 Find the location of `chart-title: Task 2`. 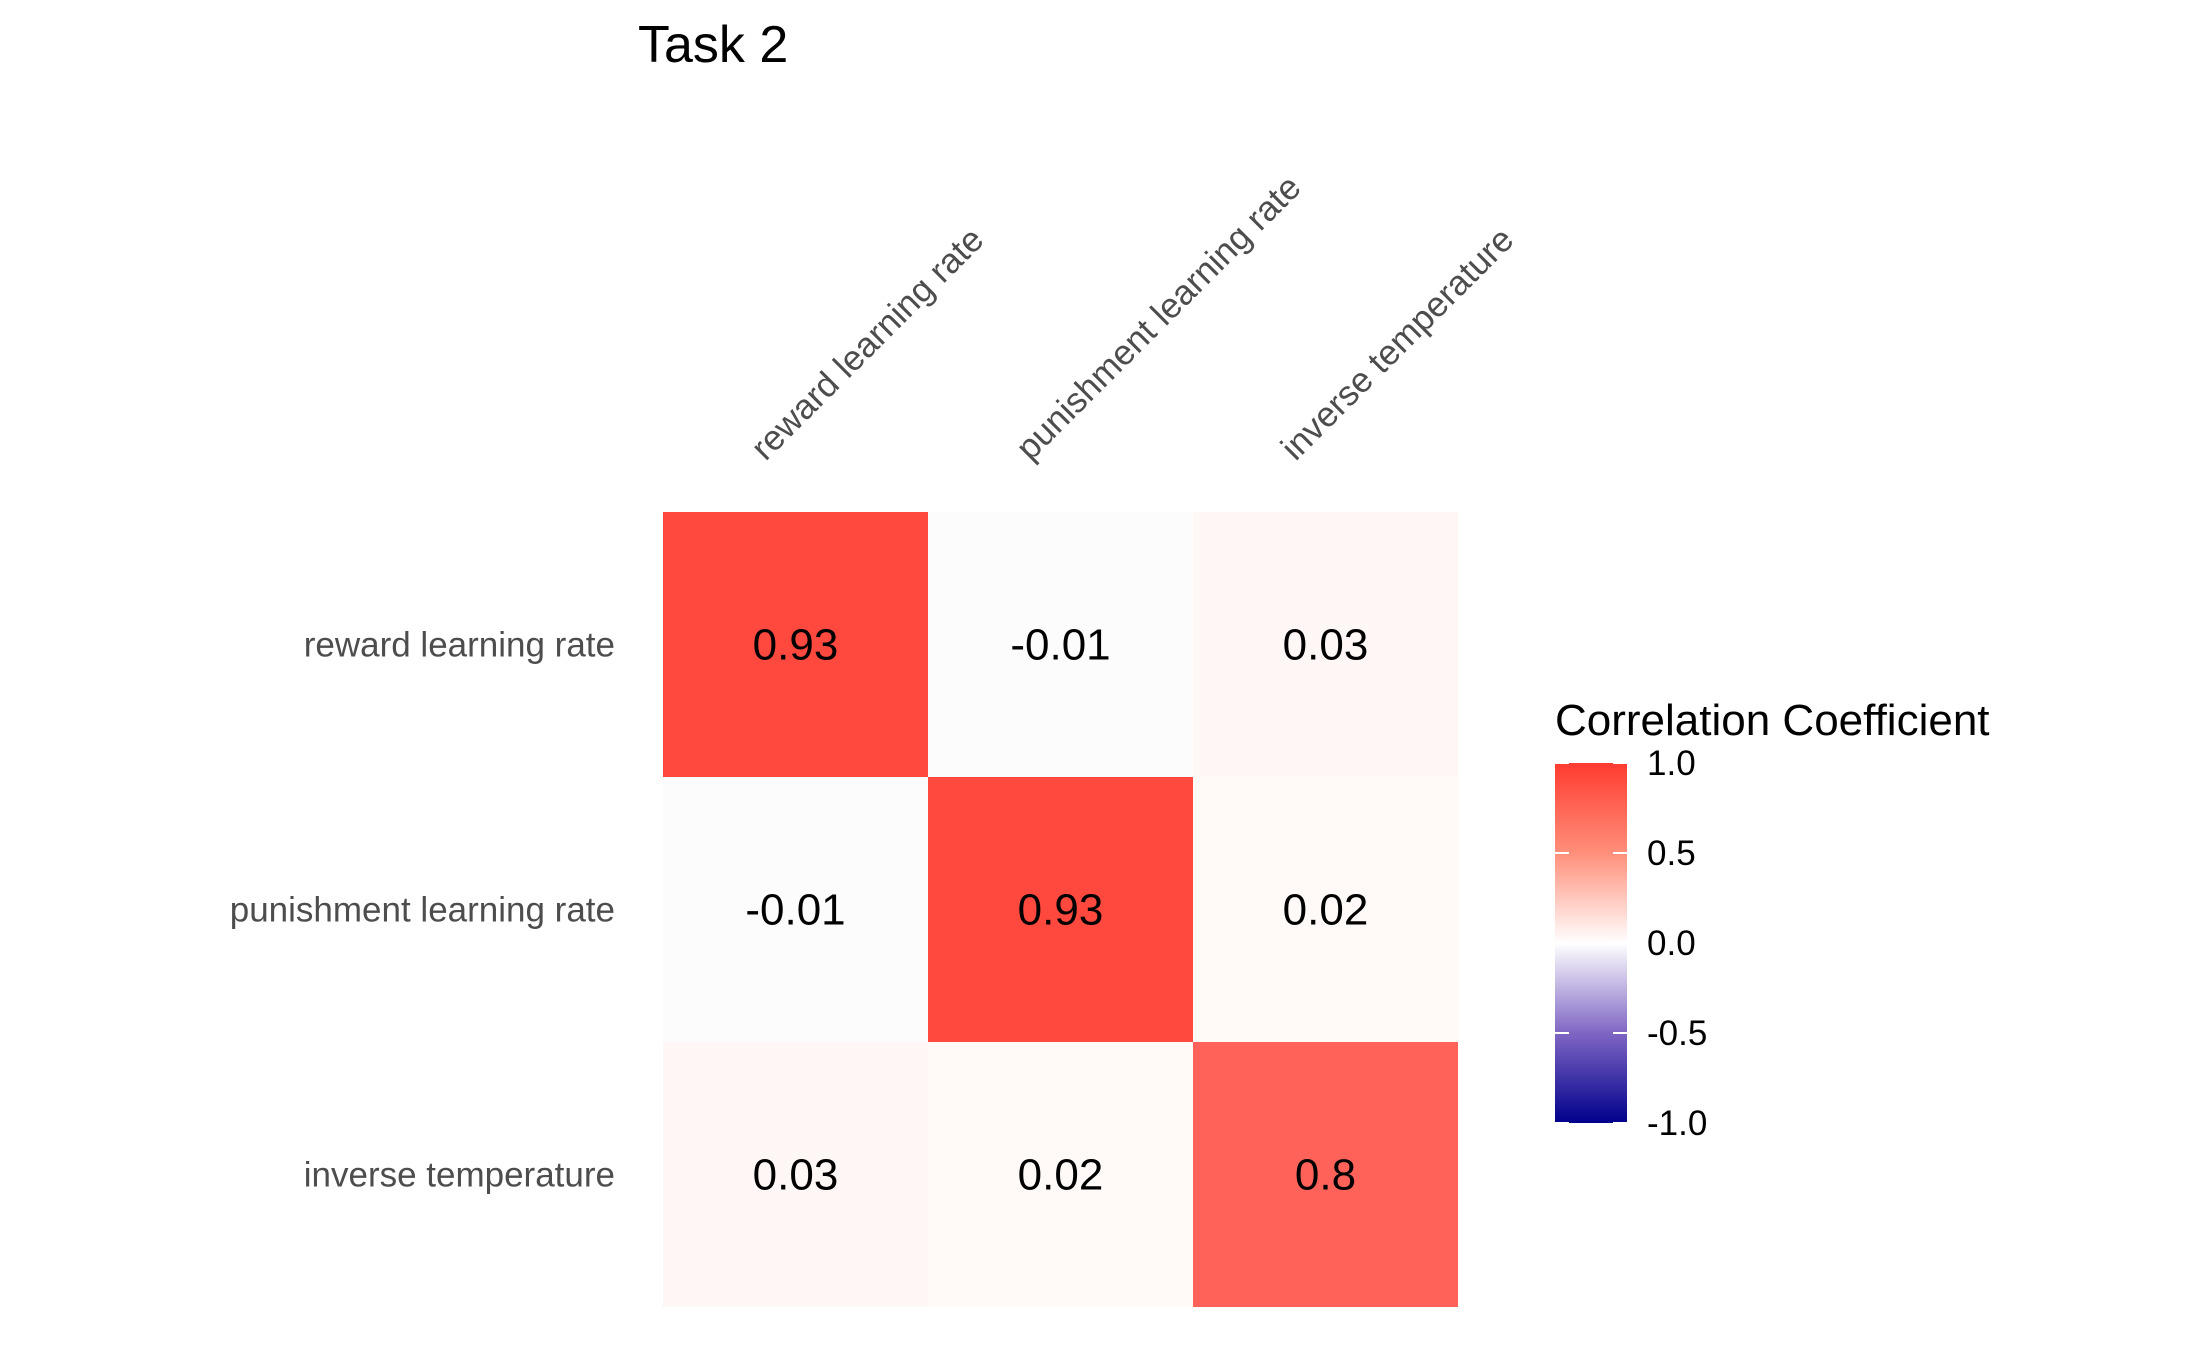

chart-title: Task 2 is located at coordinates (713, 45).